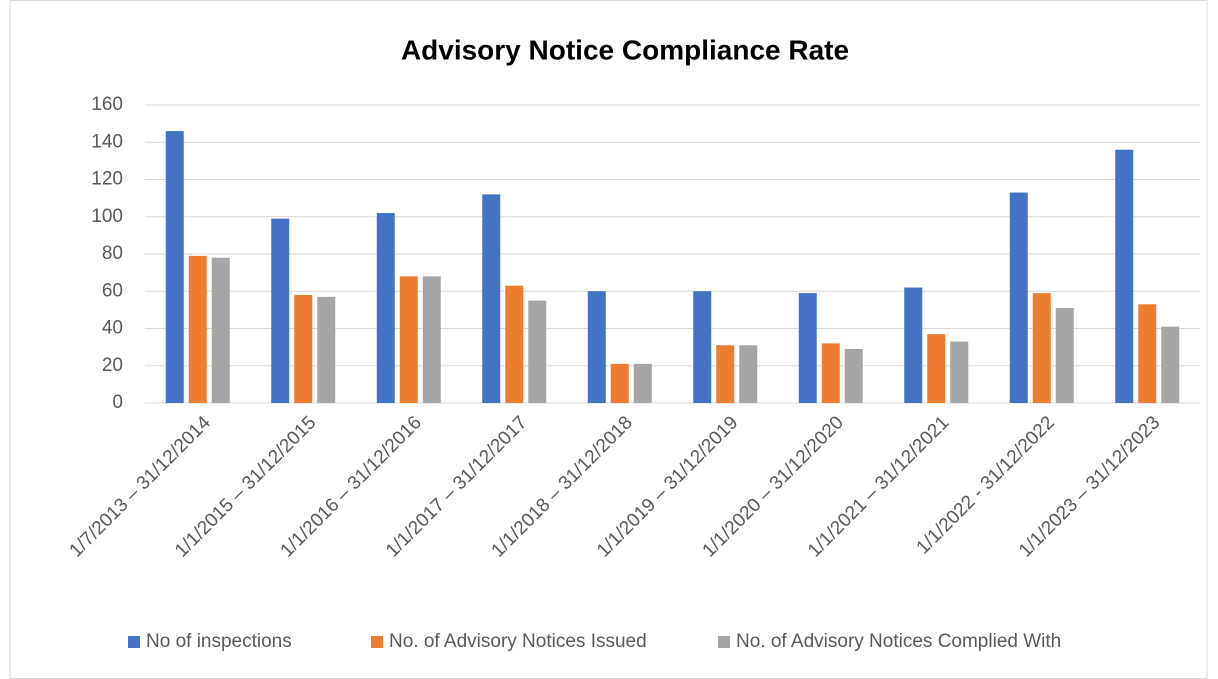  Describe the element at coordinates (107, 104) in the screenshot. I see `y-tick-label: 160` at that location.